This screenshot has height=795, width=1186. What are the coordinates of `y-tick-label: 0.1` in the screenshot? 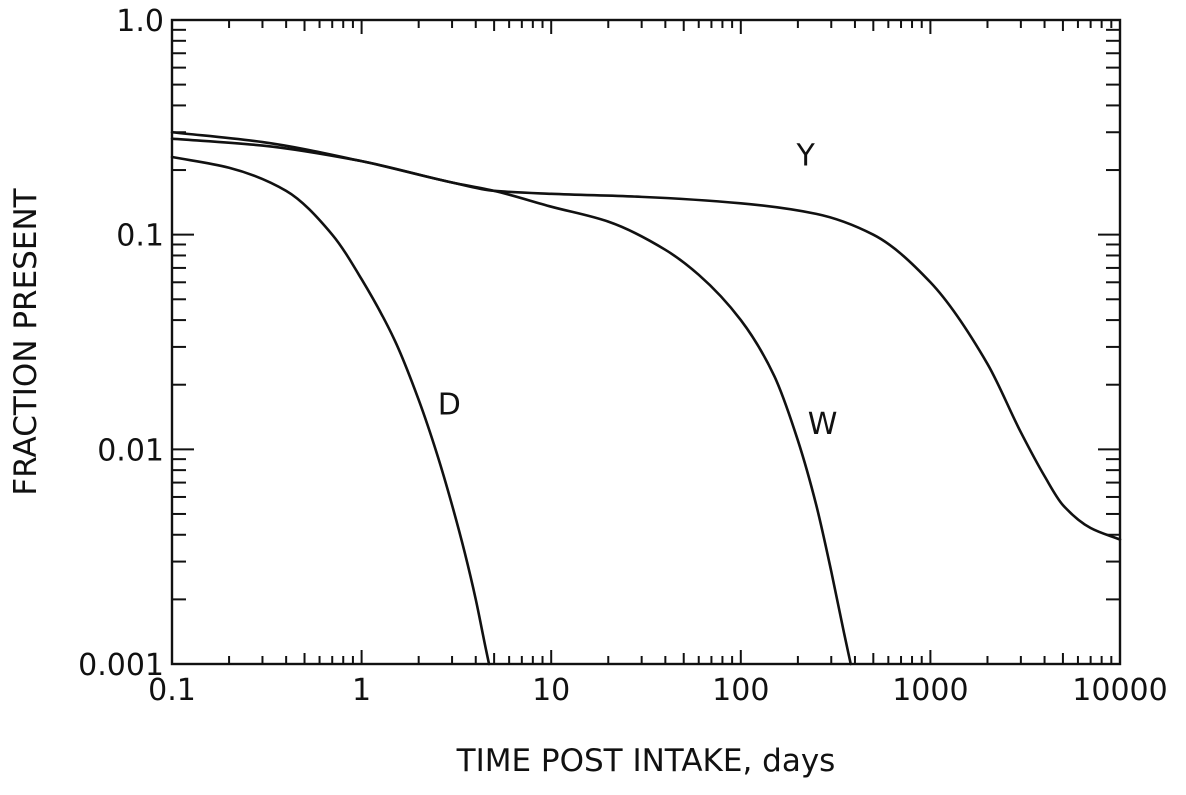 It's located at (140, 236).